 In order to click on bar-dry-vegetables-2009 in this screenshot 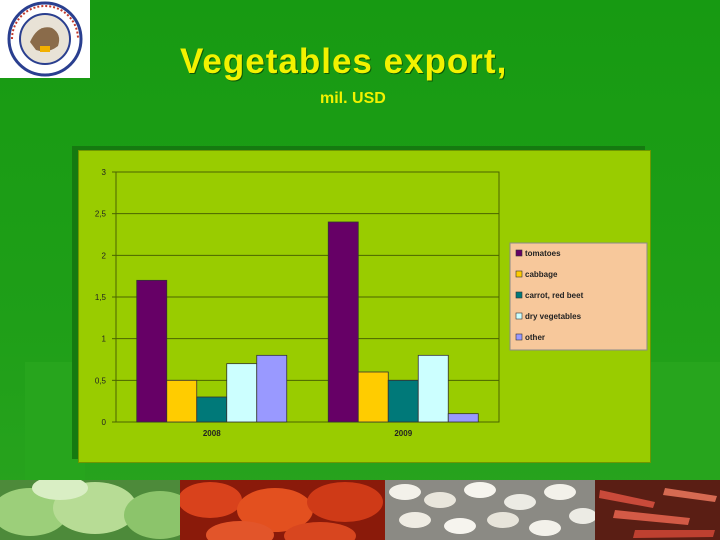, I will do `click(433, 388)`.